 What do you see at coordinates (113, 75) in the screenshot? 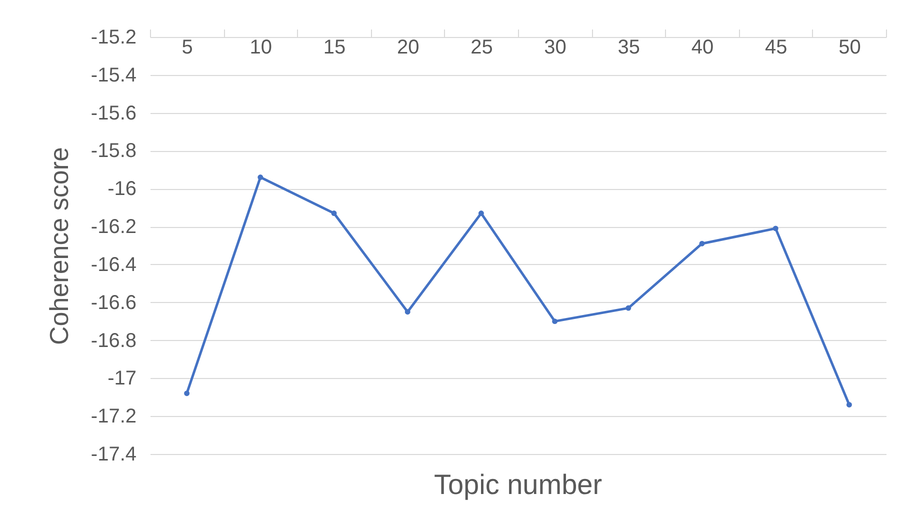
I see `y-tick-label: -15.4` at bounding box center [113, 75].